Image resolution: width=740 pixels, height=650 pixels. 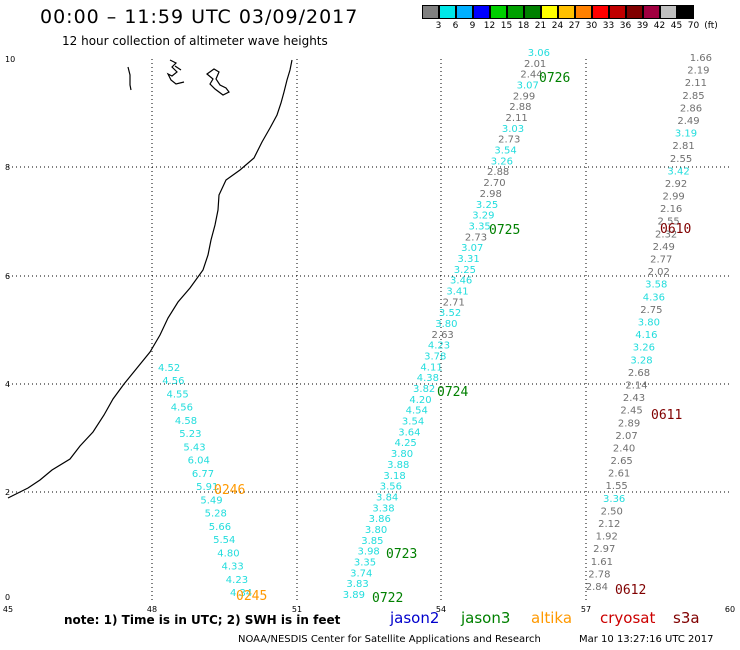 I want to click on wave-height-value: 2.68, so click(x=639, y=373).